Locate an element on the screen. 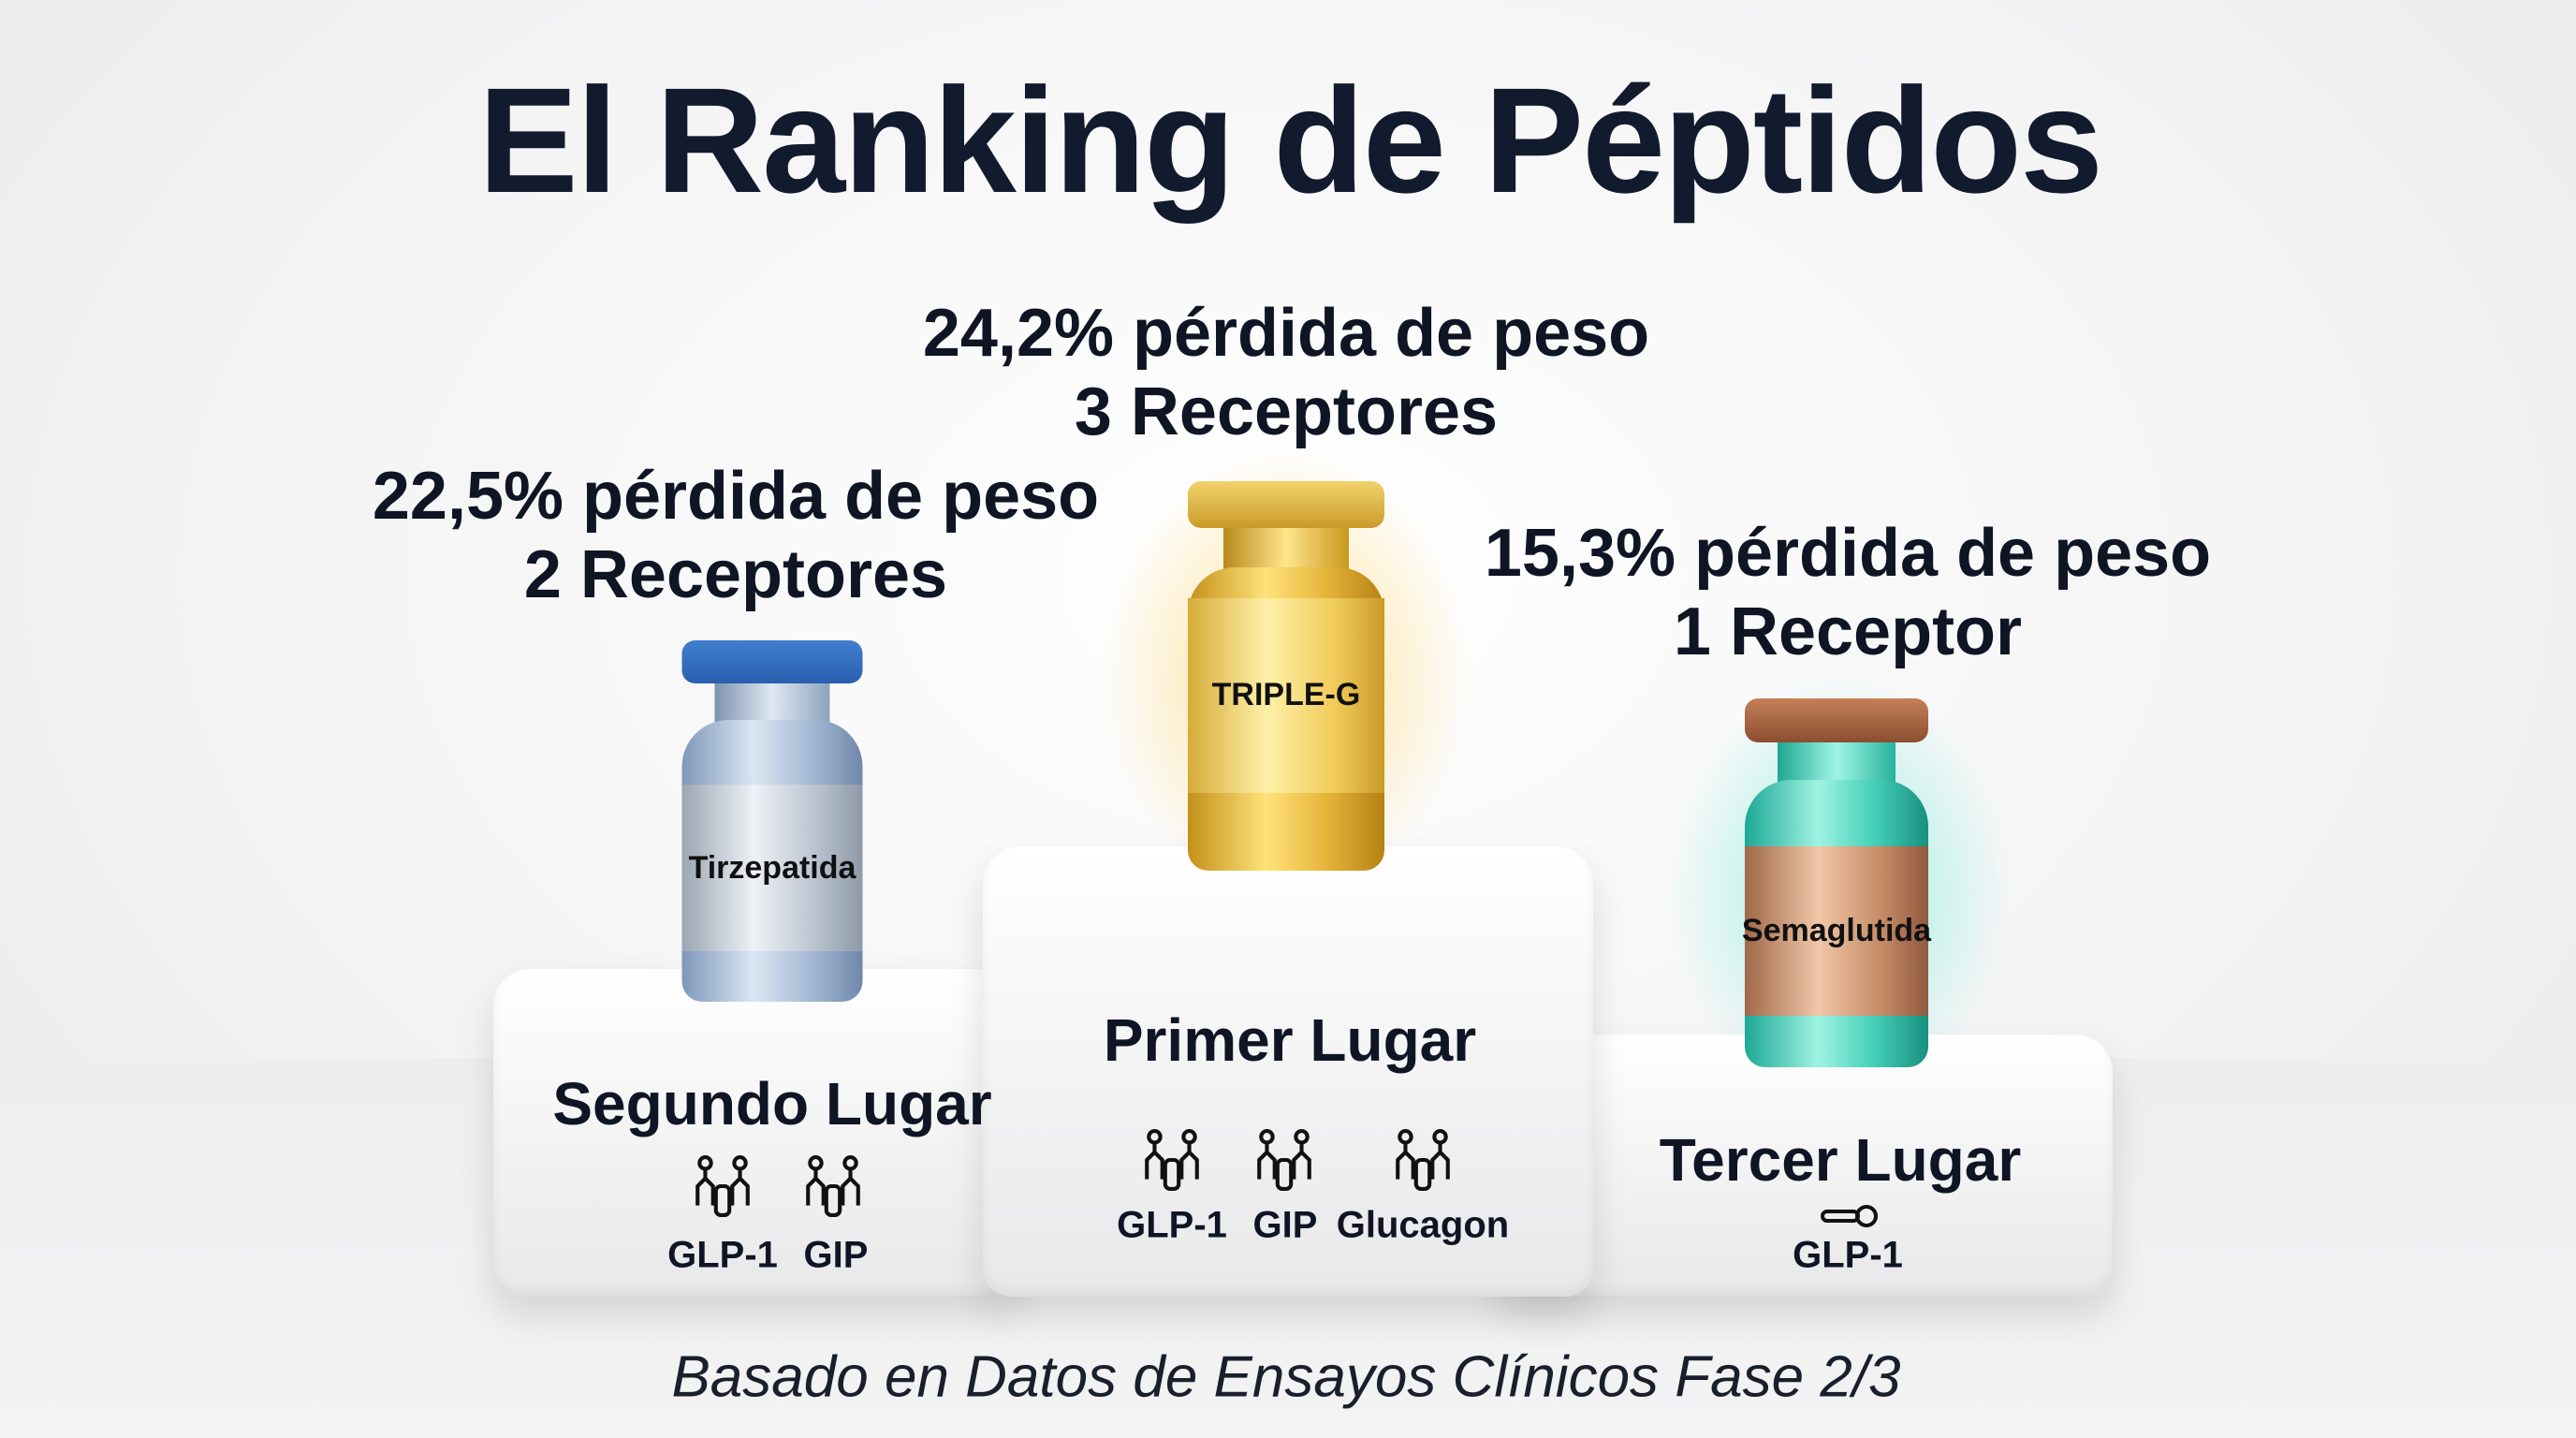 This screenshot has height=1438, width=2576. target-label: Glucagon is located at coordinates (1423, 1225).